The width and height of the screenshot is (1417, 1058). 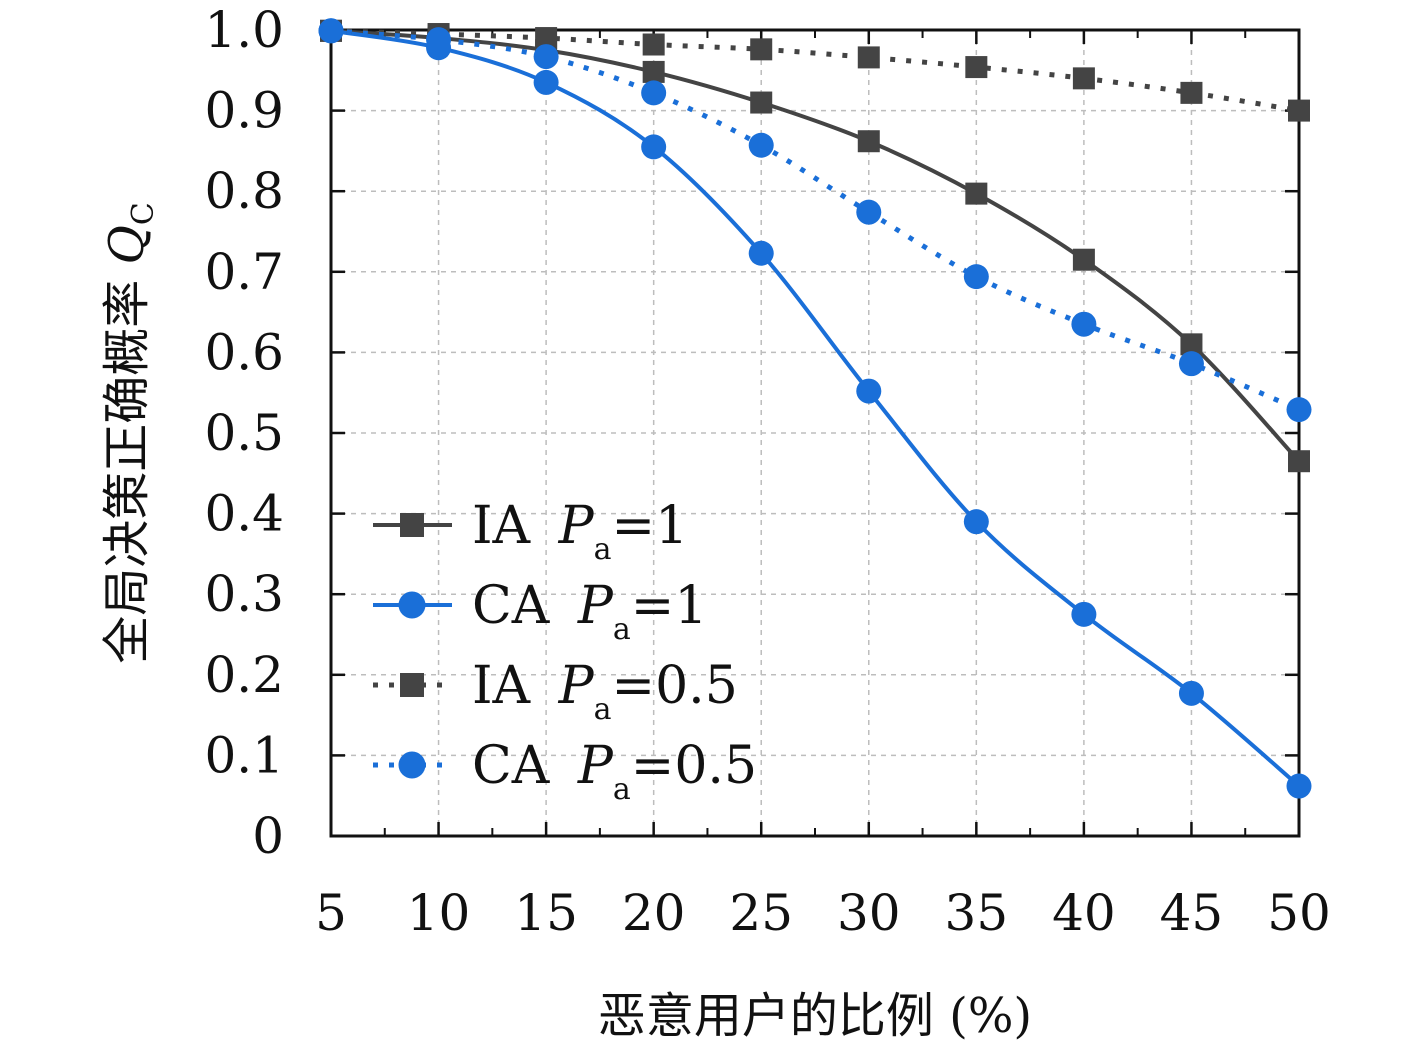 I want to click on x-tick-label: 35, so click(x=977, y=913).